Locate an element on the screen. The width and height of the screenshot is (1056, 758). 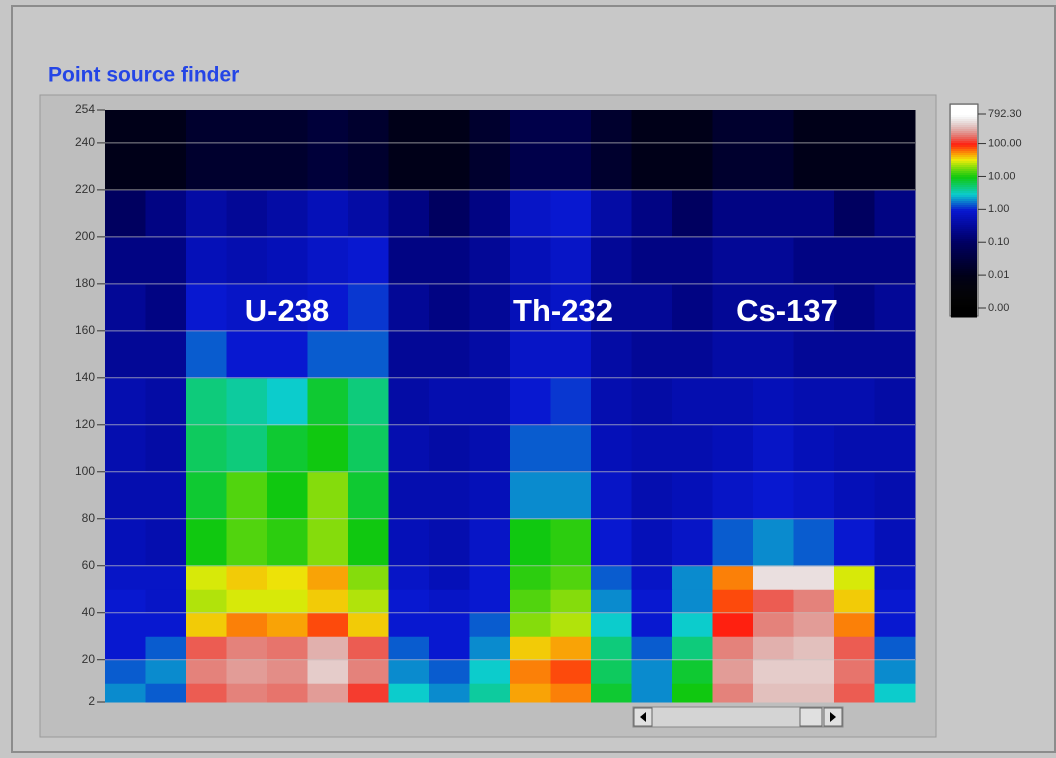
y-tick-label: 140 is located at coordinates (85, 377).